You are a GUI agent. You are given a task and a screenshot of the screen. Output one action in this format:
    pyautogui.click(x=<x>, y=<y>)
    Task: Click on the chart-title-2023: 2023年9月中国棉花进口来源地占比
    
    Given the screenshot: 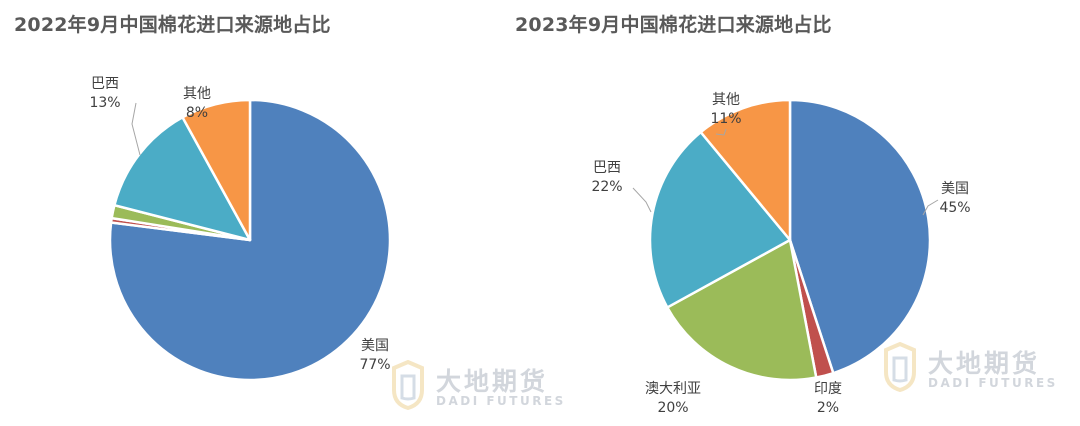 What is the action you would take?
    pyautogui.click(x=673, y=25)
    